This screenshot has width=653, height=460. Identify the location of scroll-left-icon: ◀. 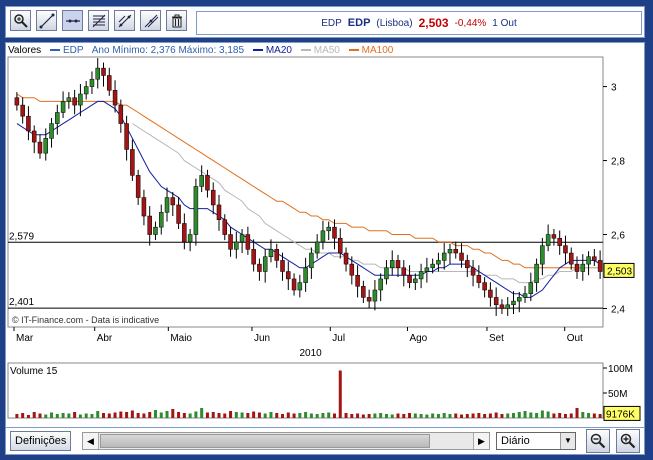
(91, 441).